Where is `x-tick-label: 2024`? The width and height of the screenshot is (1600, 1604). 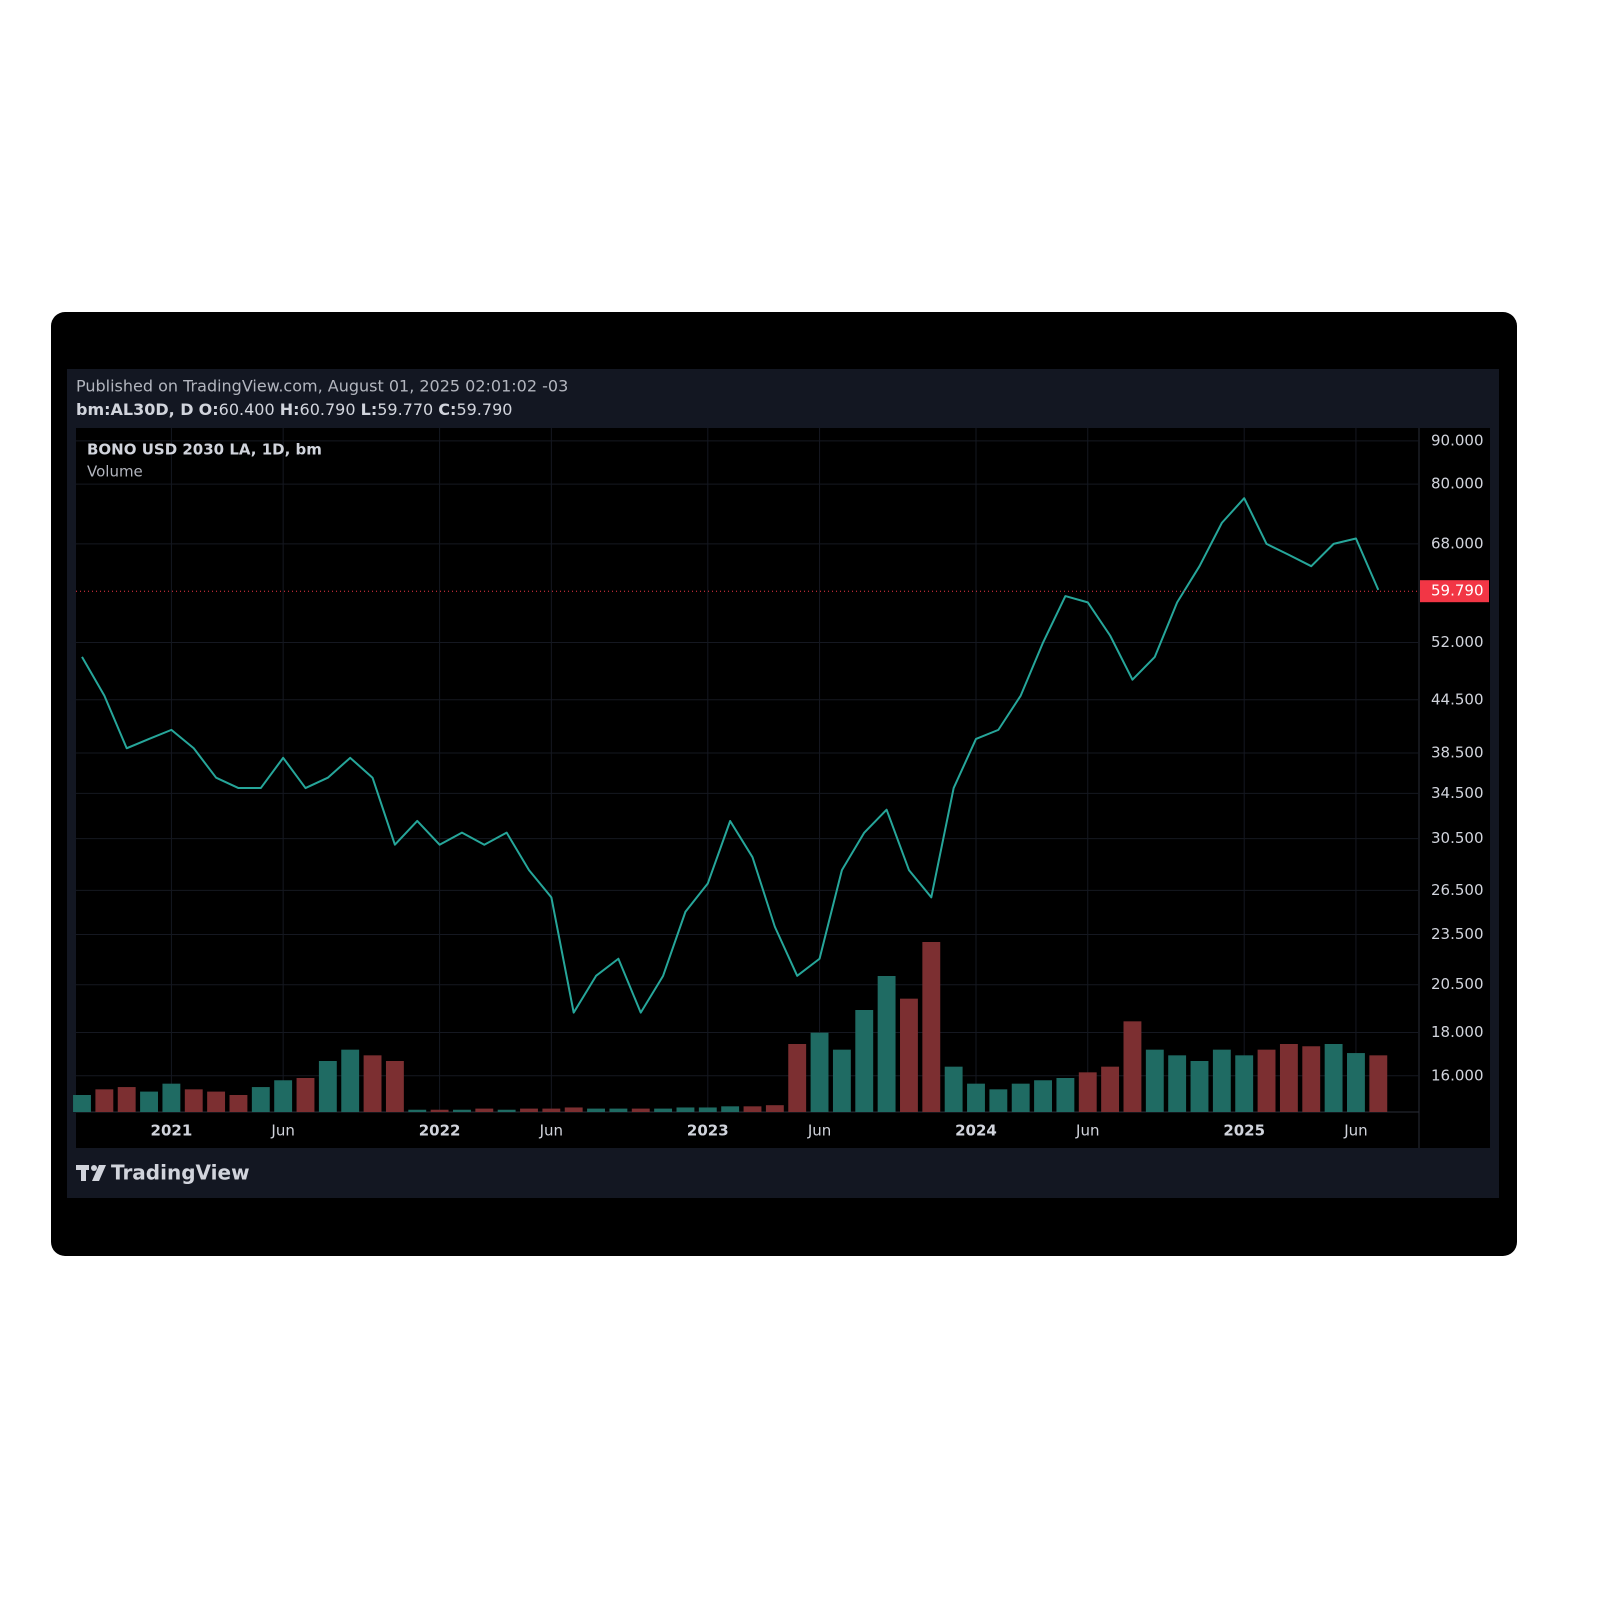
x-tick-label: 2024 is located at coordinates (976, 1131).